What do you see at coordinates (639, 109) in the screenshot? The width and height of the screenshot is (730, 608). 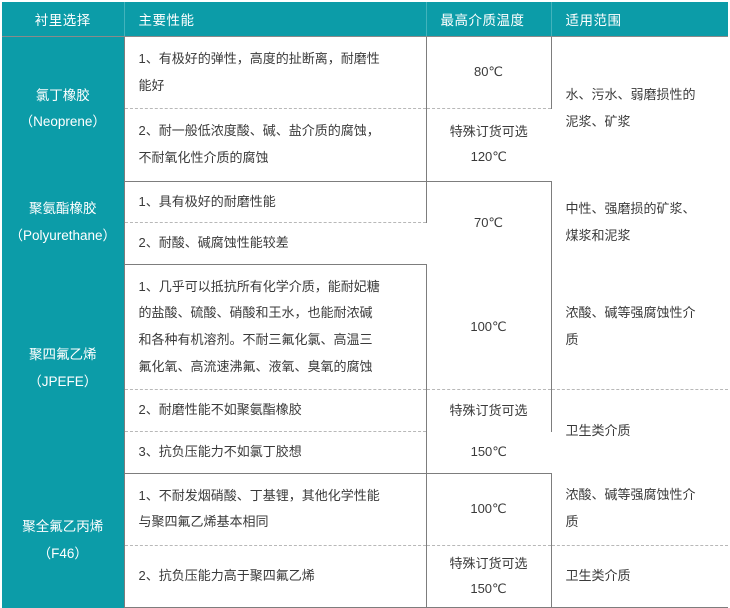 I see `cell-scope: 水、污水、弱磨损性的 泥浆、矿浆` at bounding box center [639, 109].